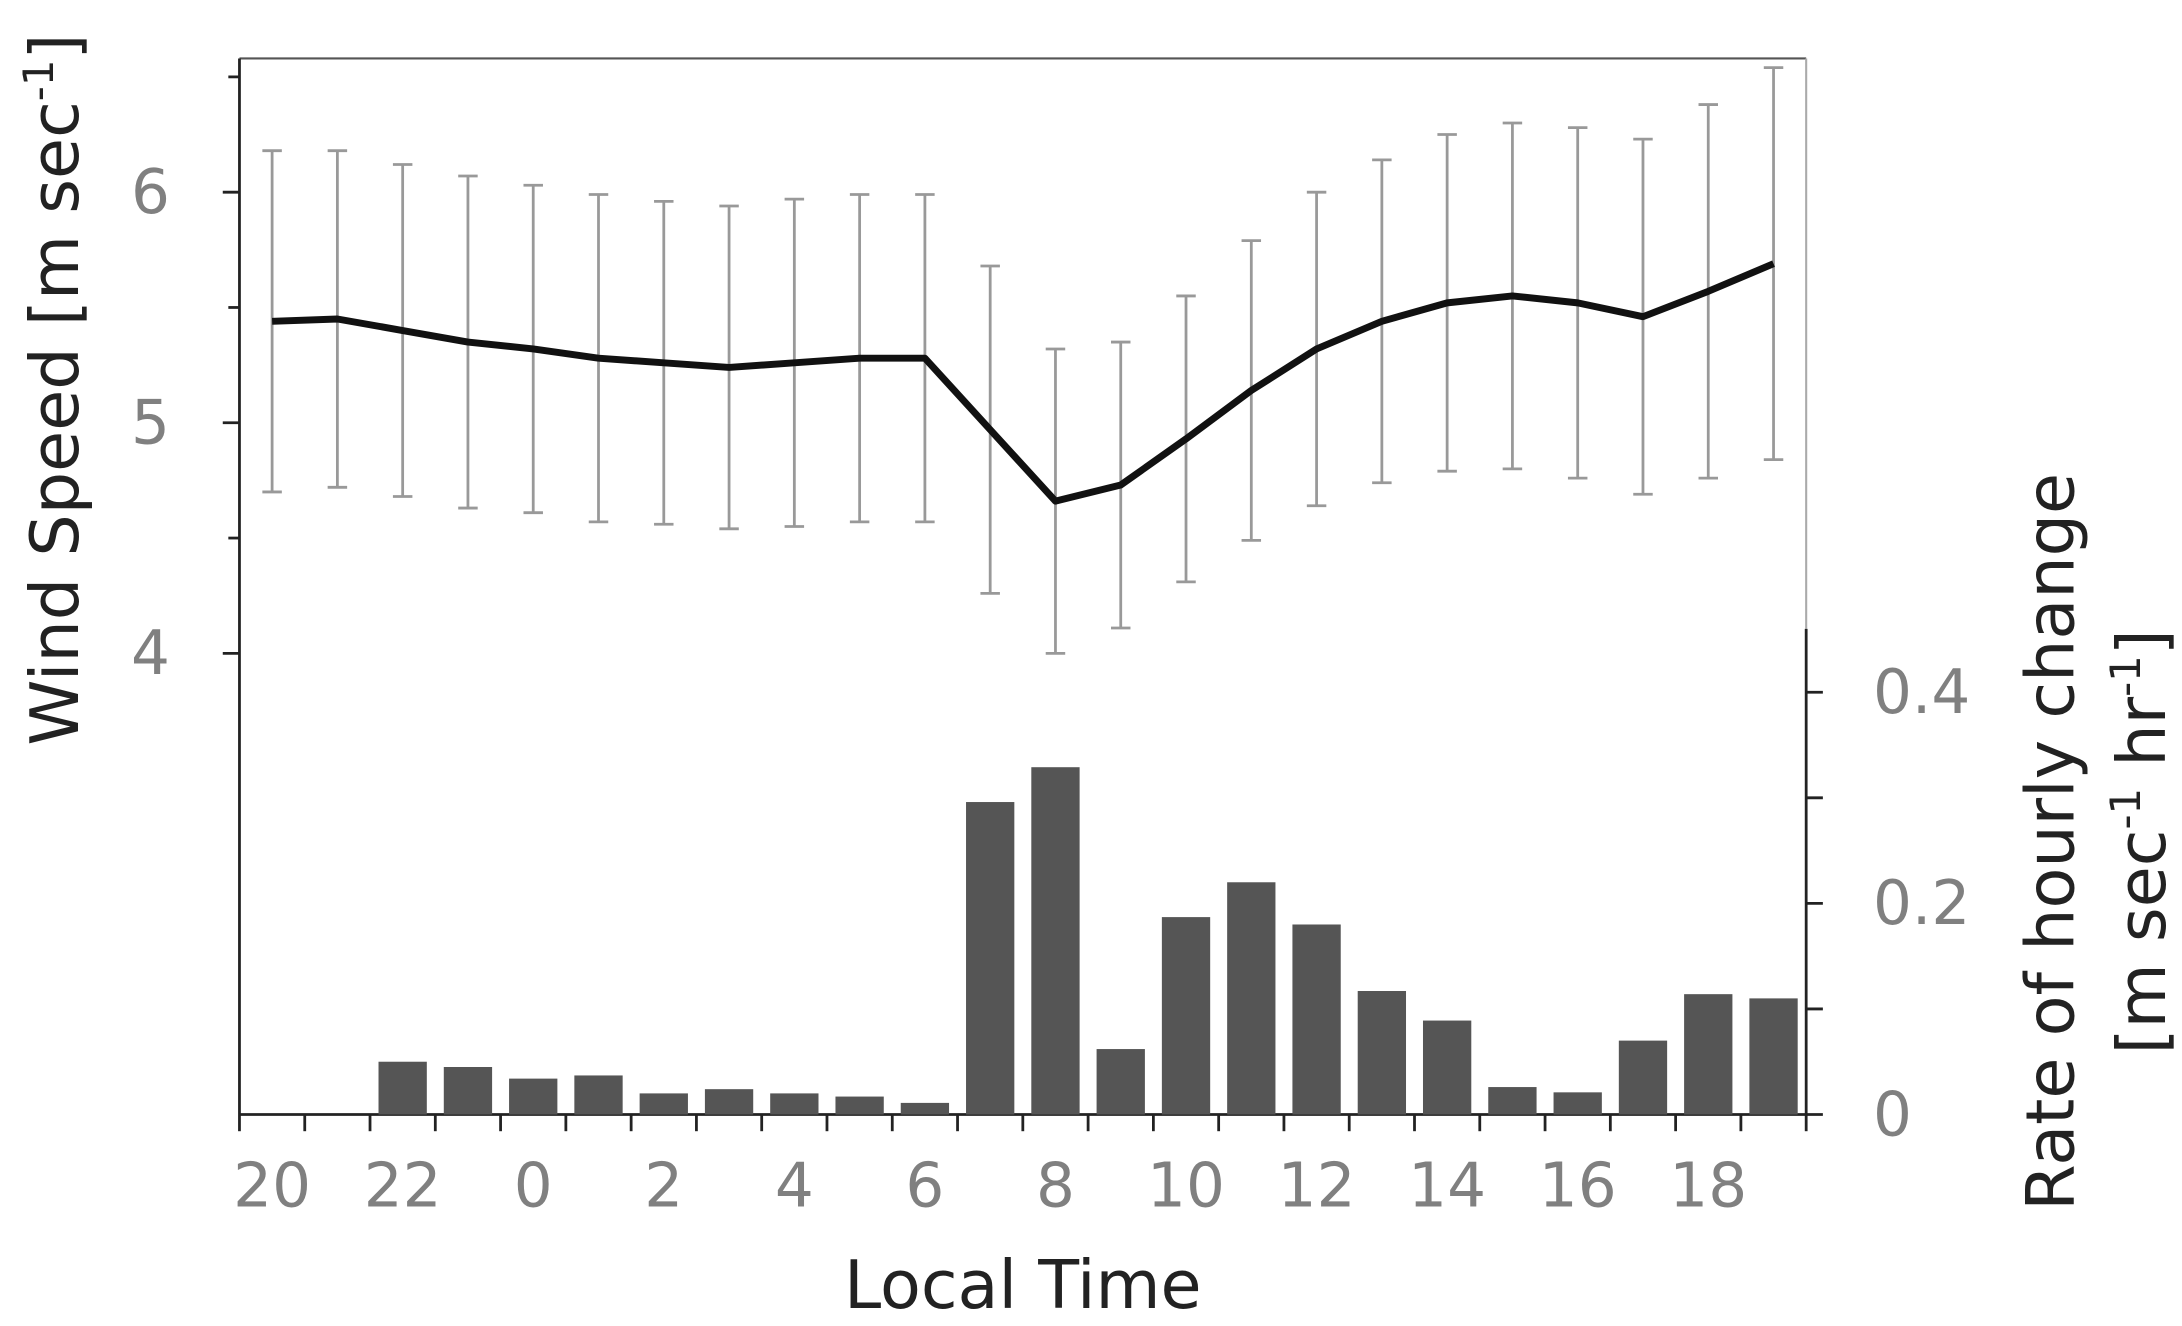 The height and width of the screenshot is (1326, 2182). What do you see at coordinates (533, 1185) in the screenshot?
I see `x-tick-label: 0` at bounding box center [533, 1185].